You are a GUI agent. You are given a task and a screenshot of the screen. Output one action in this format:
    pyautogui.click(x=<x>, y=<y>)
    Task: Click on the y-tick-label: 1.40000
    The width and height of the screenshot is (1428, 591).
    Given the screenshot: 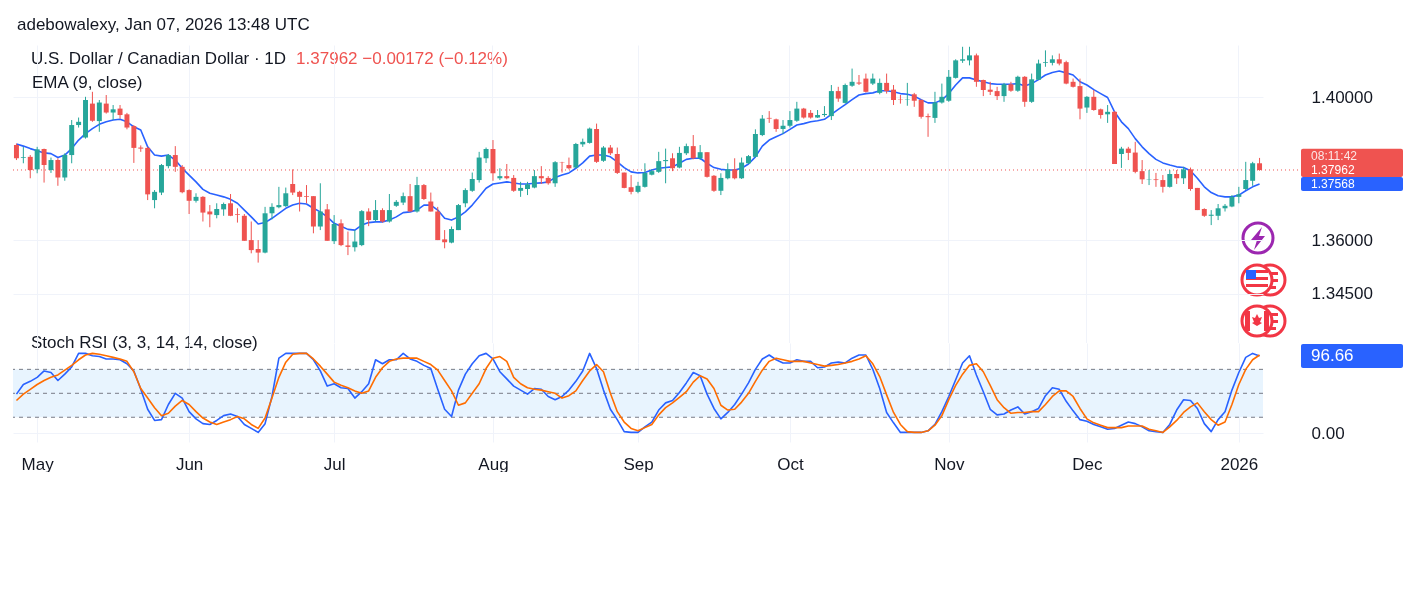 What is the action you would take?
    pyautogui.click(x=1342, y=97)
    